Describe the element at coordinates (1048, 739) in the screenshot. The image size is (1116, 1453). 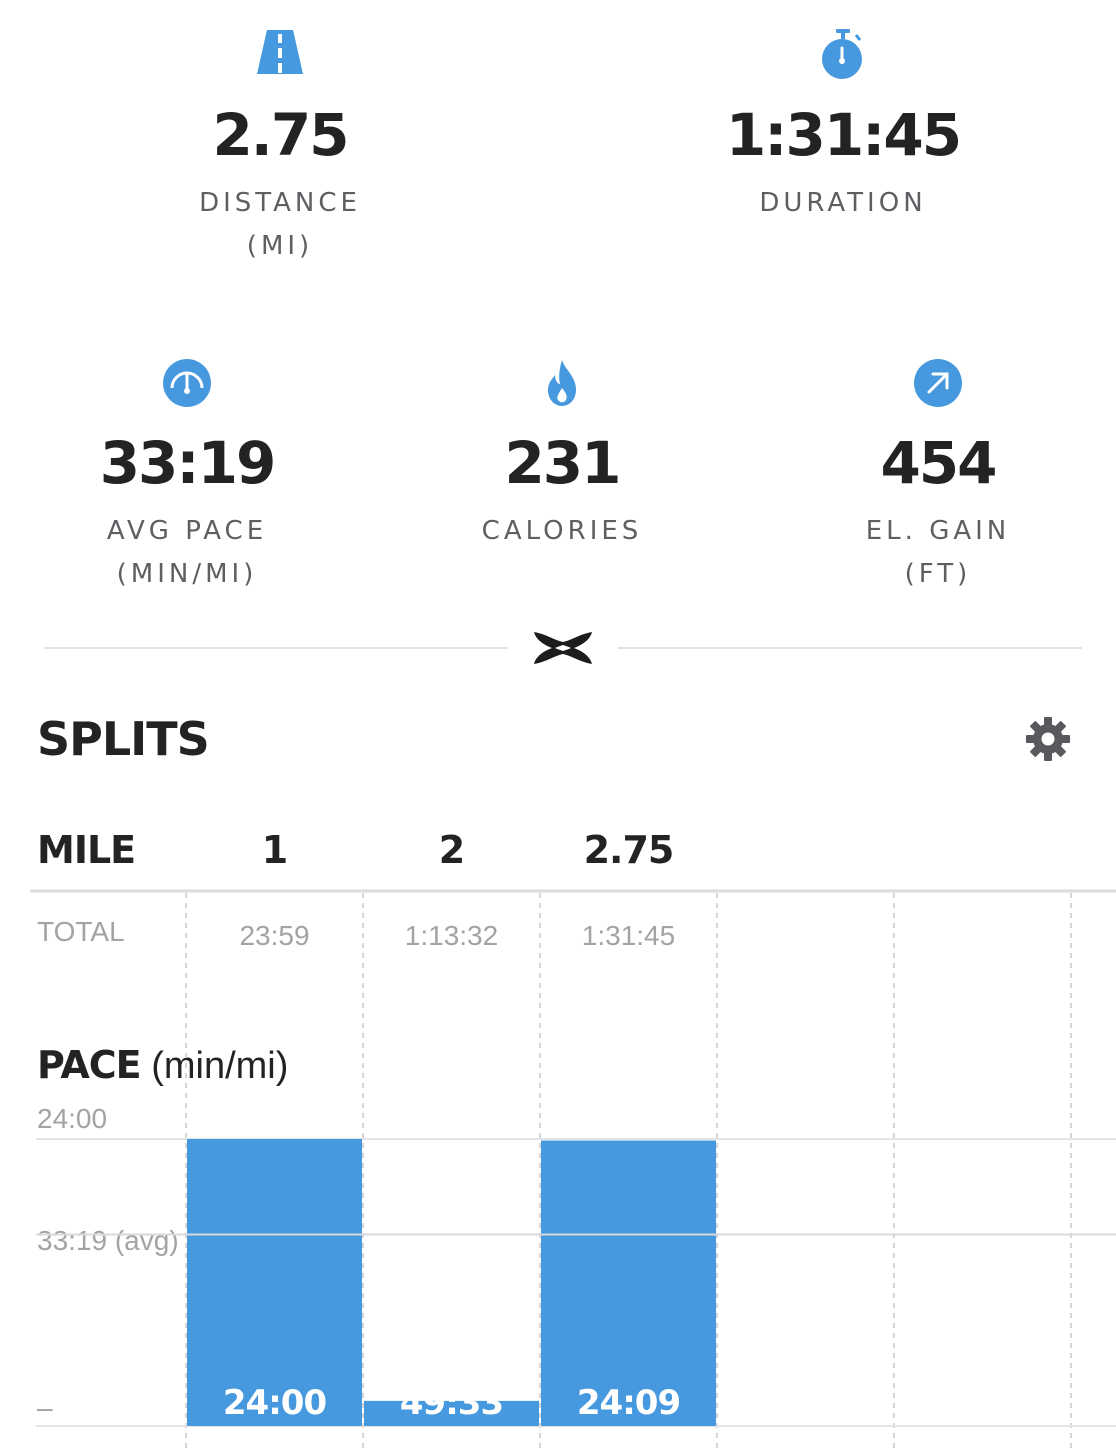
I see `gear-icon` at that location.